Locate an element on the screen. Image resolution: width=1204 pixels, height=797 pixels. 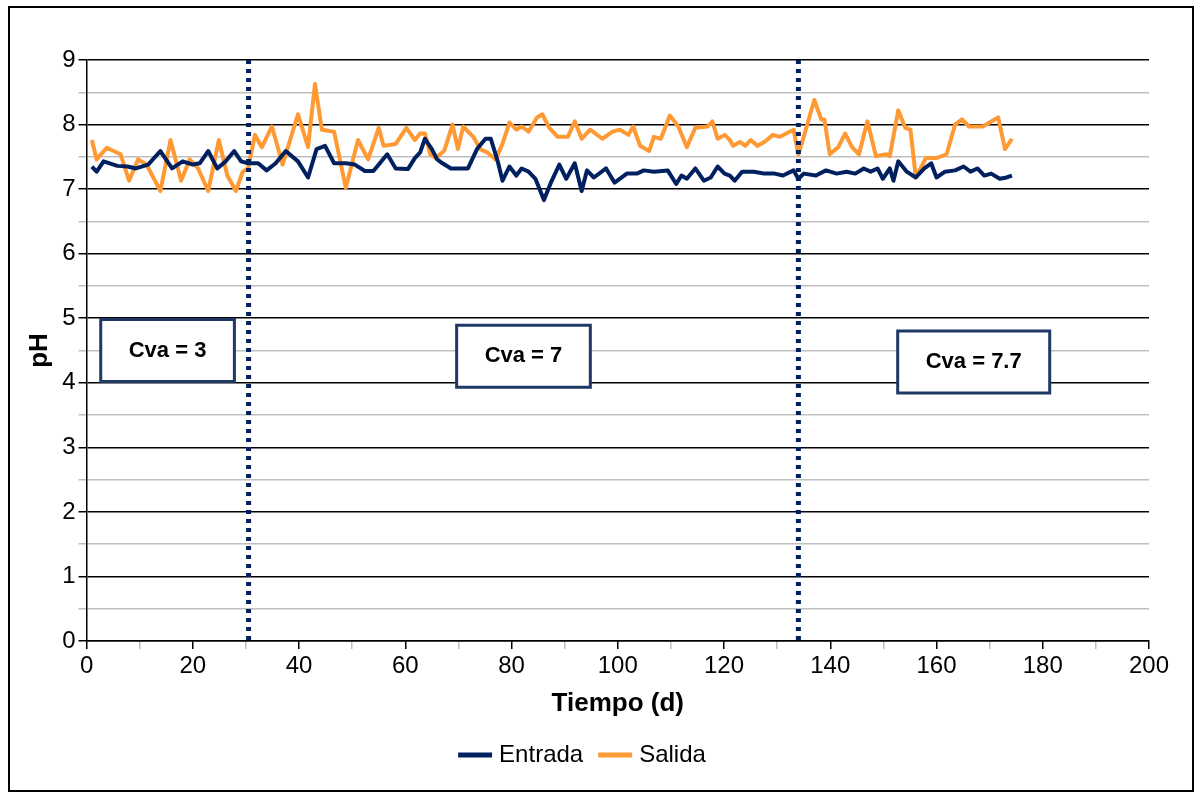
x-tick-label: 60 is located at coordinates (405, 665).